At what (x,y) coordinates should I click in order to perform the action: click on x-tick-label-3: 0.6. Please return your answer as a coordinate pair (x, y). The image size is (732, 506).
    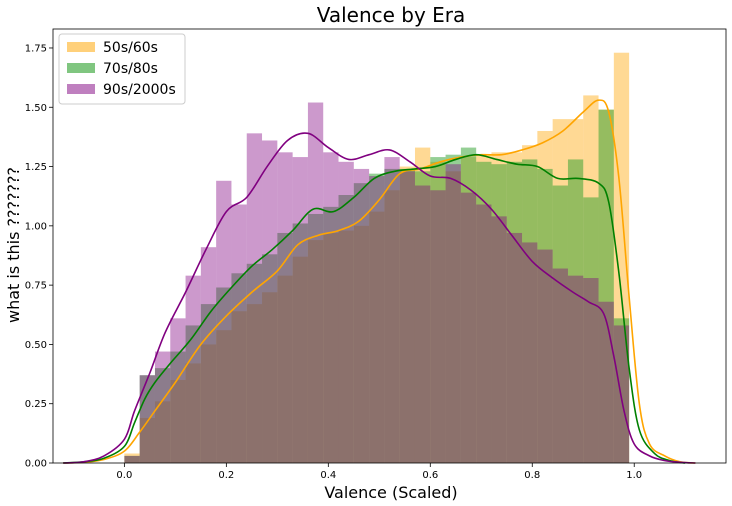
    Looking at the image, I should click on (430, 475).